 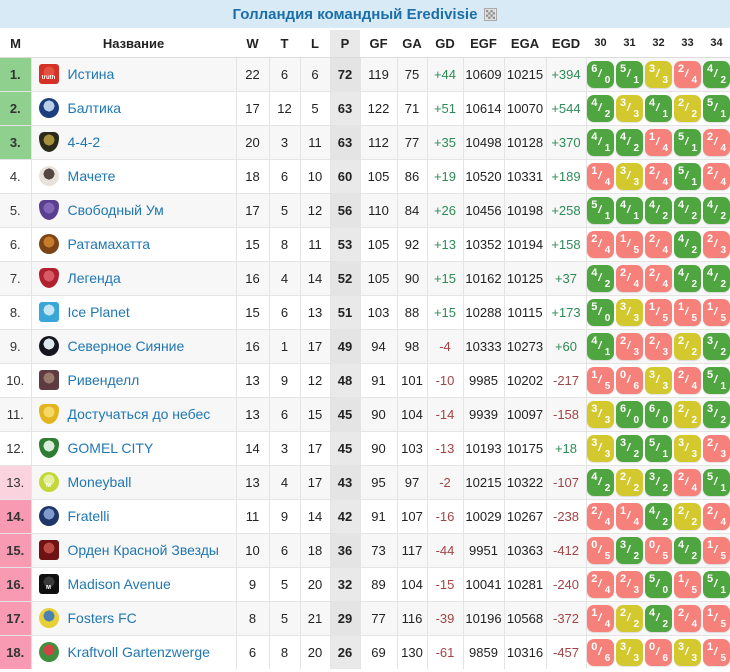 I want to click on team-name-link: Свободный Ум, so click(x=115, y=210).